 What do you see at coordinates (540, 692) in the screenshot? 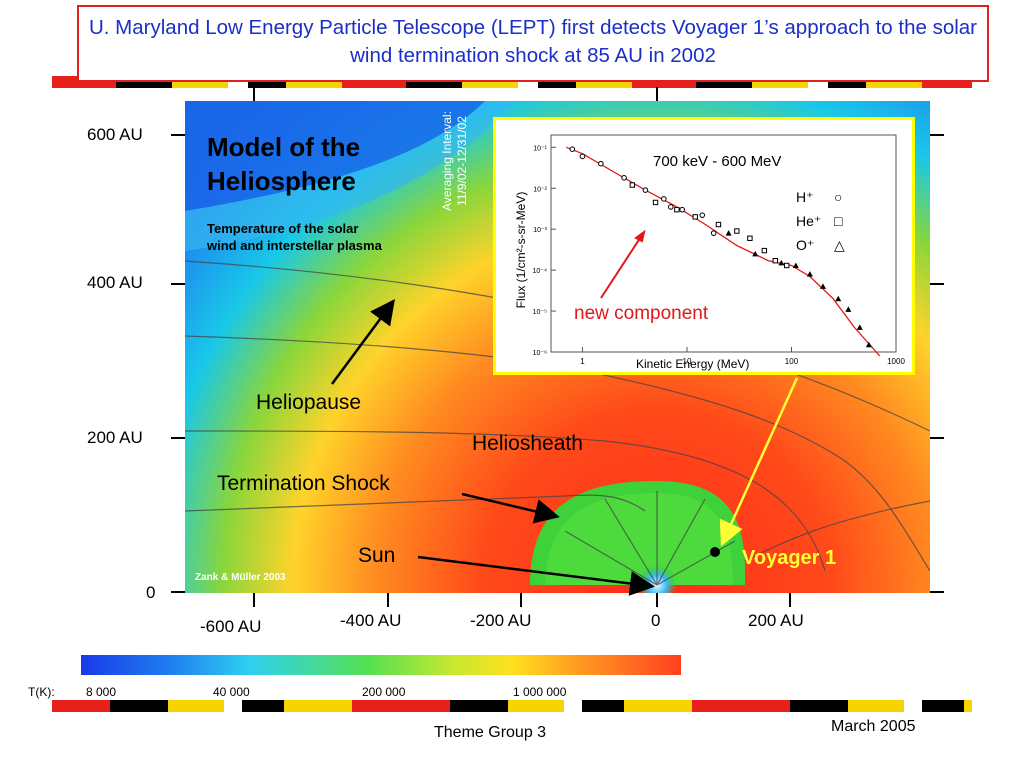
I see `colorbar-tick: 1 000 000` at bounding box center [540, 692].